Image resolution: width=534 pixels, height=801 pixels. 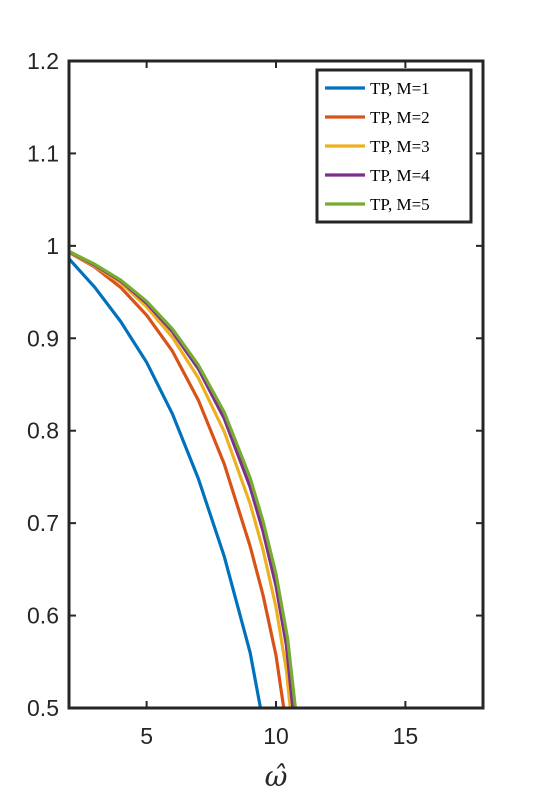 I want to click on y-tick-label: 0.9, so click(x=43, y=338).